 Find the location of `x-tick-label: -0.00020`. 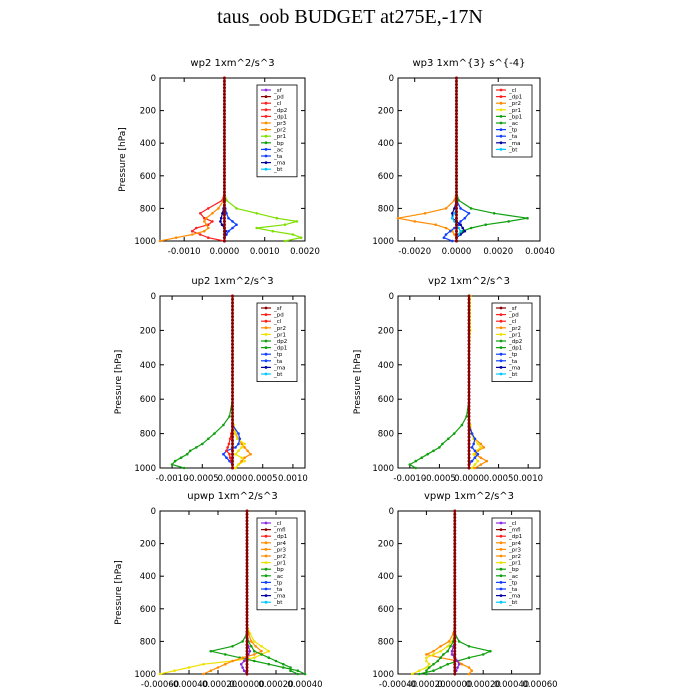

x-tick-label: -0.00020 is located at coordinates (218, 685).